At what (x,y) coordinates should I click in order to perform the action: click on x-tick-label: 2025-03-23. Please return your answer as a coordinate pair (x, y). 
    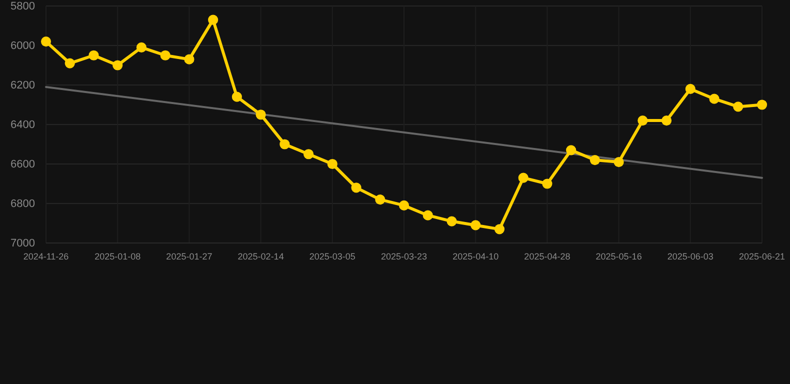
    Looking at the image, I should click on (404, 256).